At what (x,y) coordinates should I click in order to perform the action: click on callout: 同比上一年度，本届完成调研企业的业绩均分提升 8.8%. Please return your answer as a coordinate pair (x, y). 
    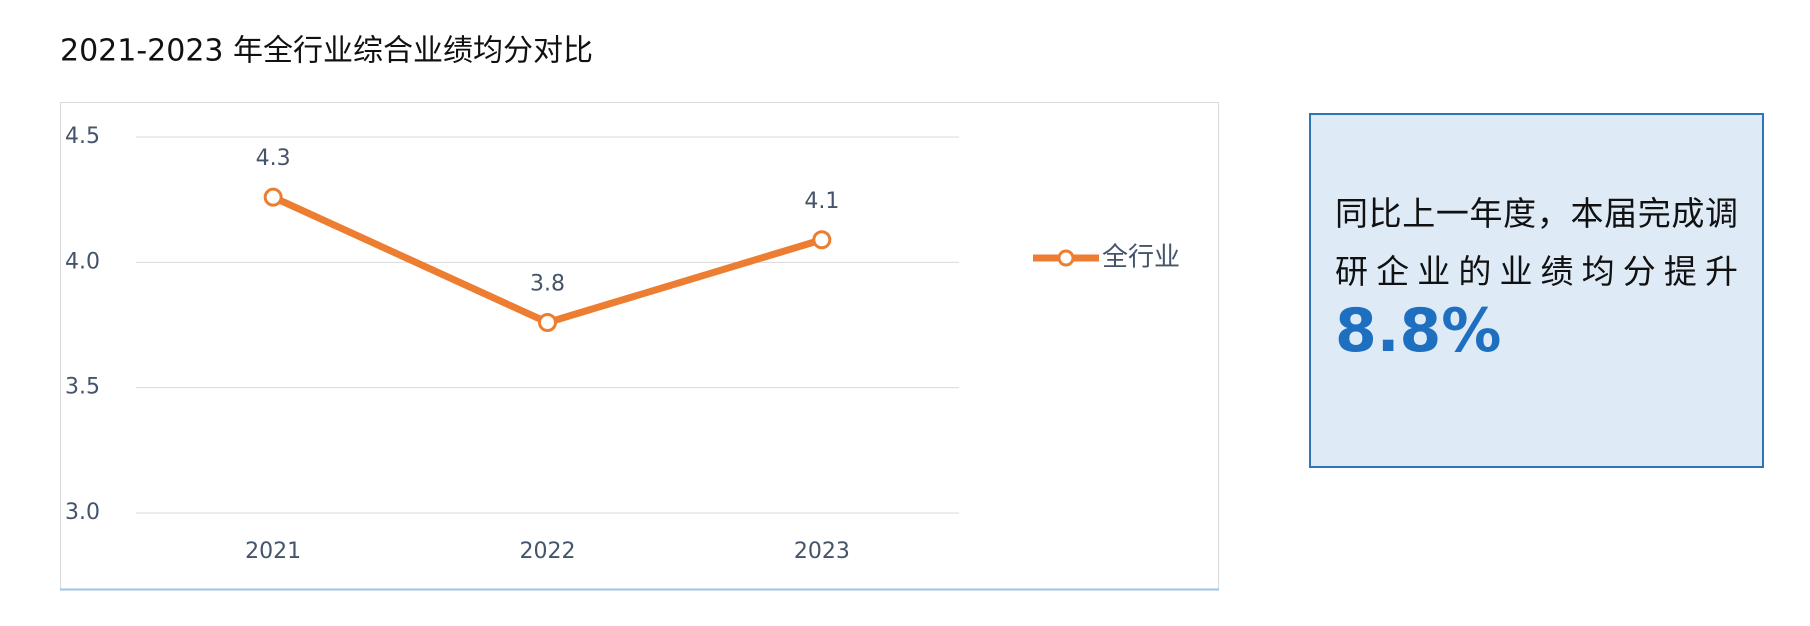
    Looking at the image, I should click on (1536, 290).